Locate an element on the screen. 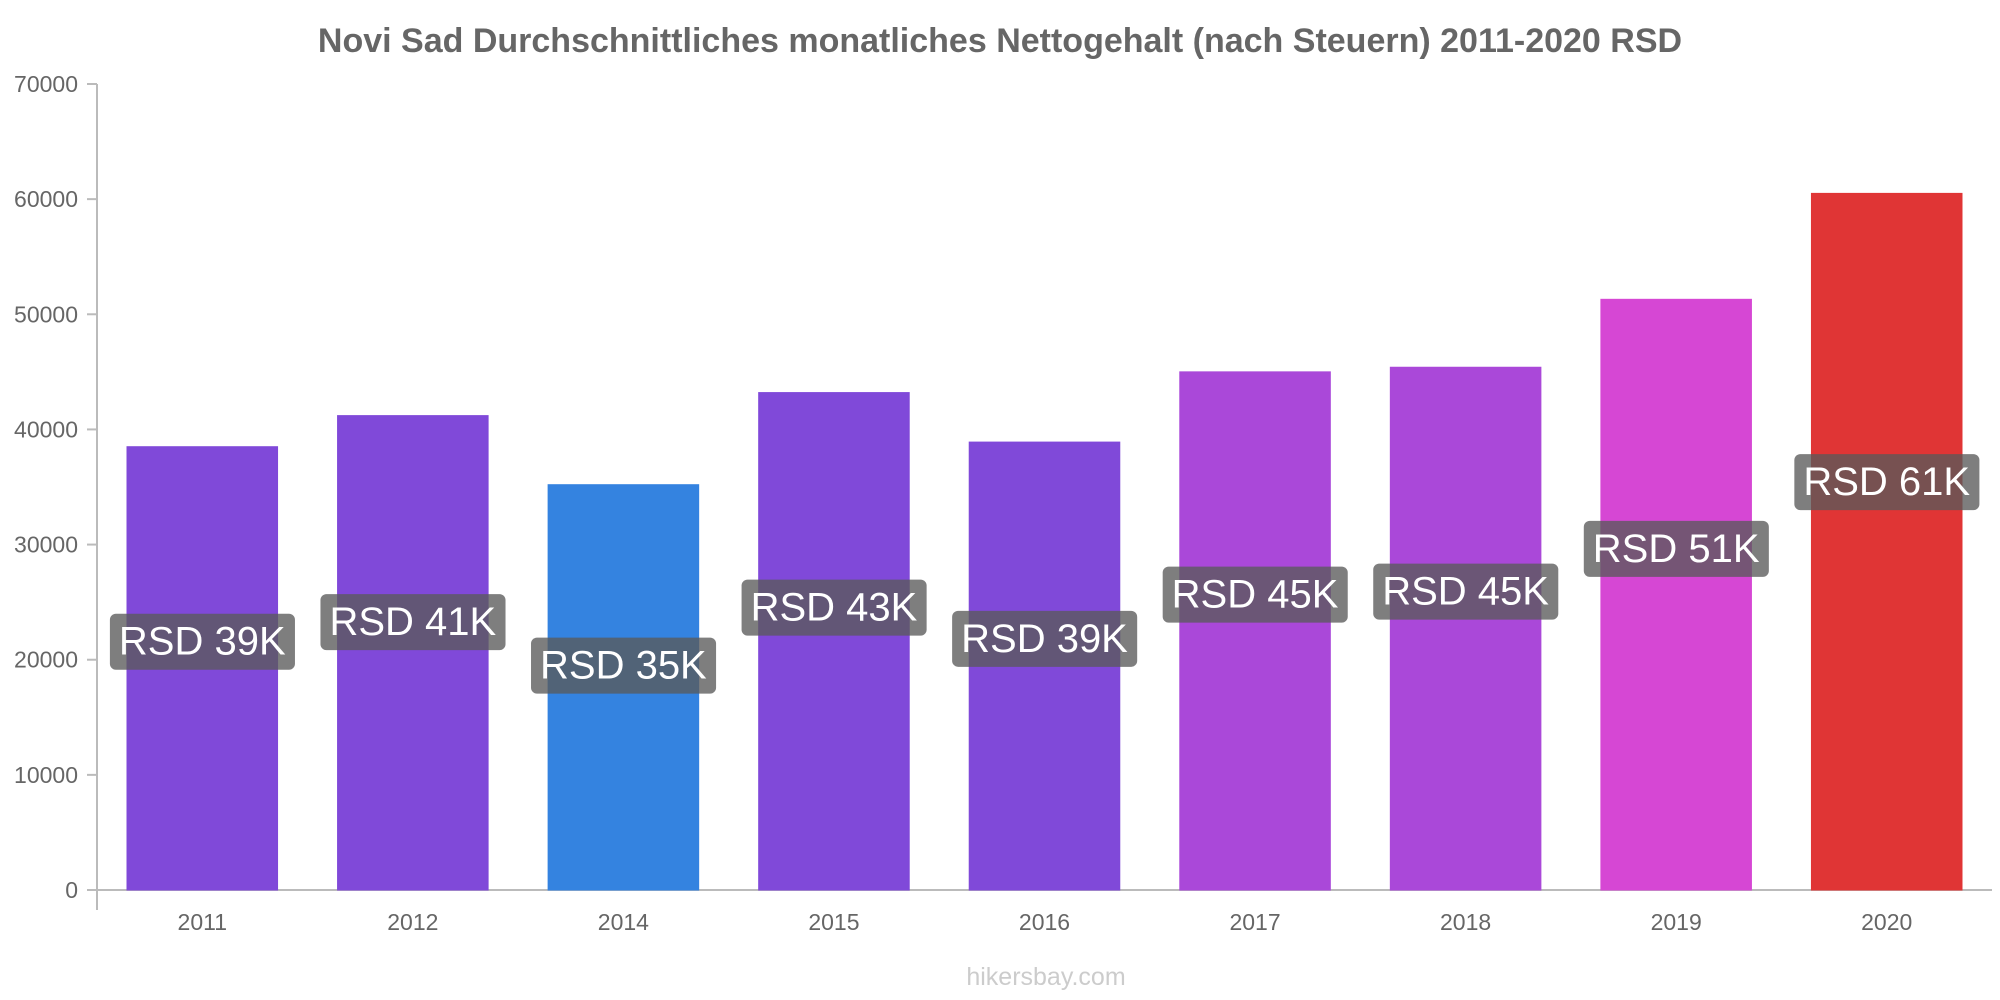 This screenshot has height=1000, width=2000. x-tick-label: 2015 is located at coordinates (833, 922).